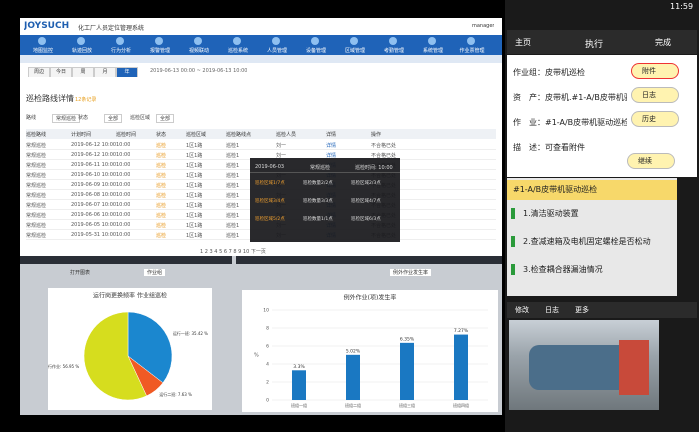 This screenshot has height=432, width=699. Describe the element at coordinates (522, 310) in the screenshot. I see `toolbar-button: 修改` at that location.